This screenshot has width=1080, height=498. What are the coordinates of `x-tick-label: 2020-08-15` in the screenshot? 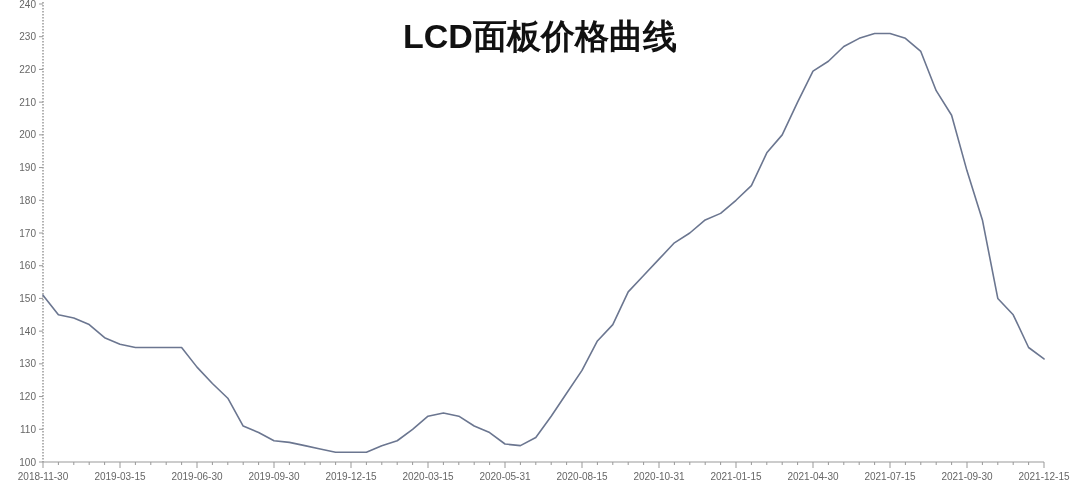 It's located at (582, 476).